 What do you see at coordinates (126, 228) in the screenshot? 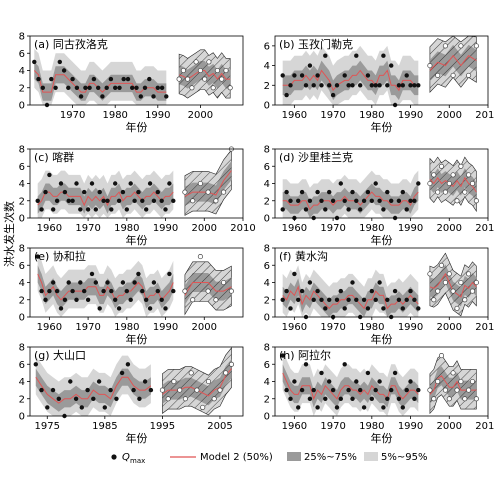
I see `x-tick-label: 1980` at bounding box center [126, 228].